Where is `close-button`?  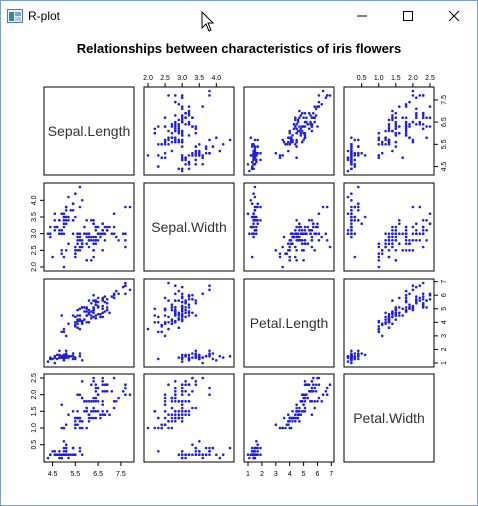 close-button is located at coordinates (454, 16).